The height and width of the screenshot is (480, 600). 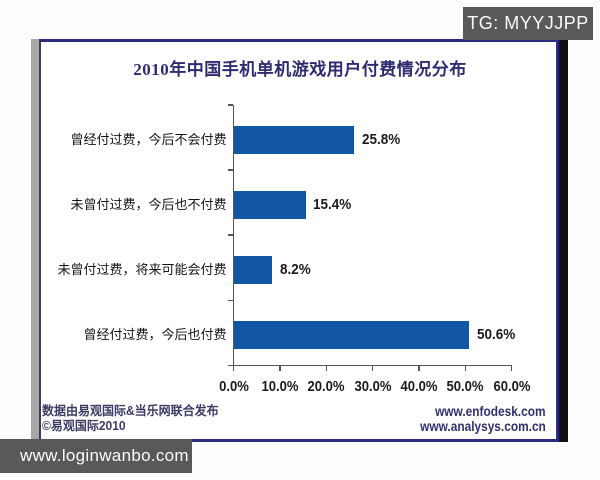 I want to click on x-axis-tick-label: 0.0%, so click(x=233, y=386).